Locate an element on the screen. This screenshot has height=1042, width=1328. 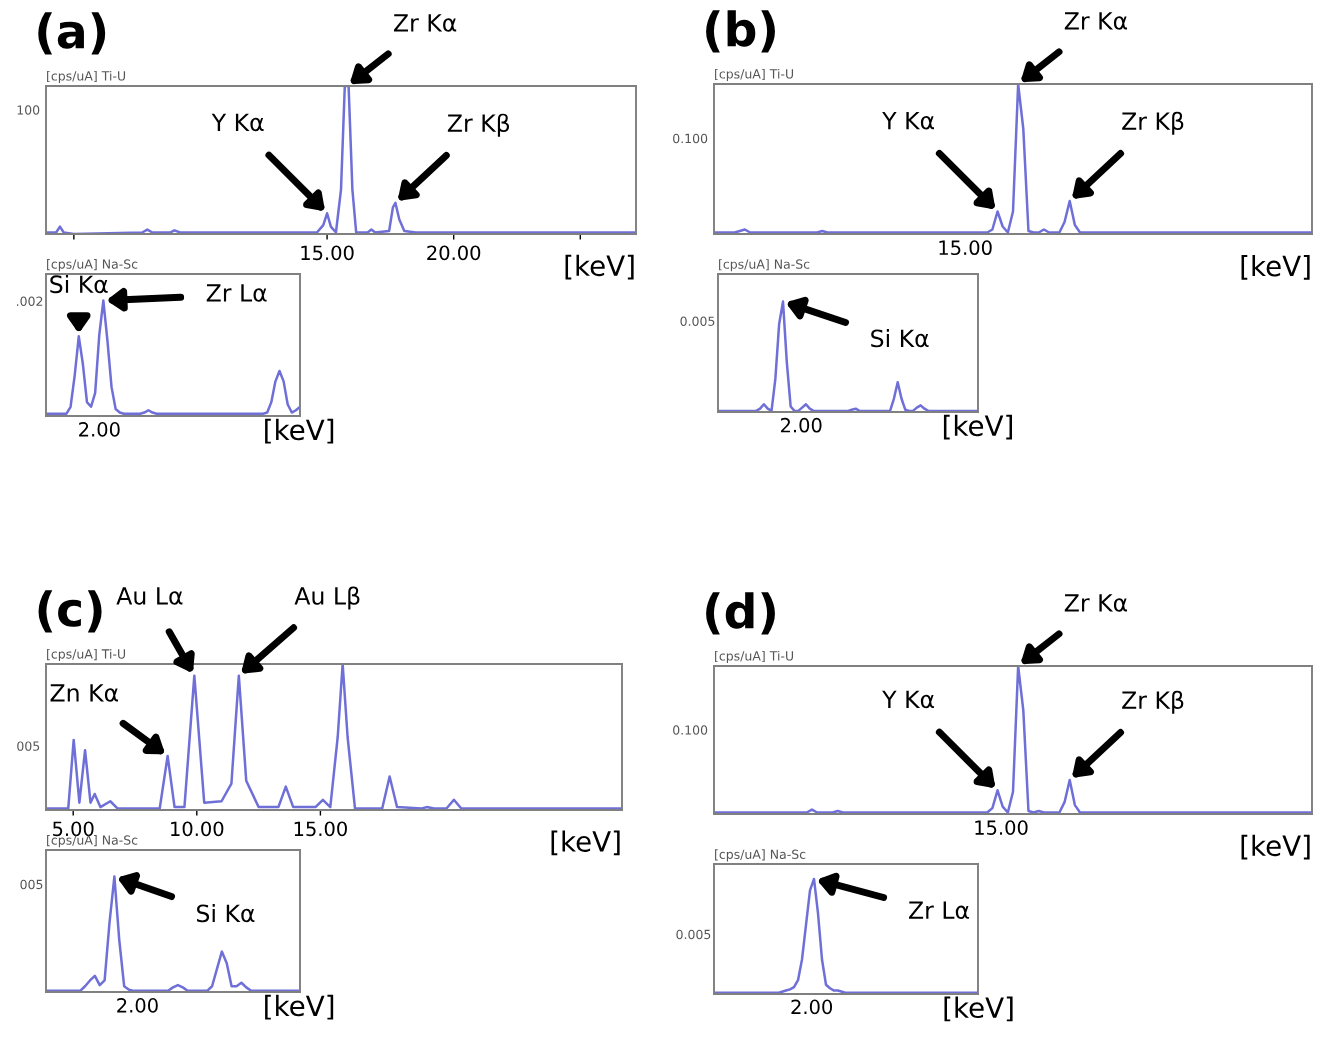
chart-title: (c) is located at coordinates (70, 611).